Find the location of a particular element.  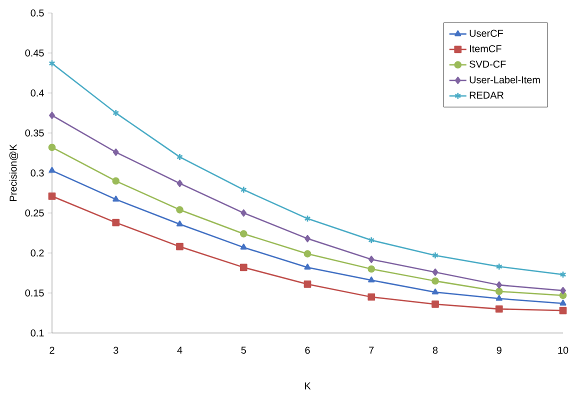

x-tick-label: 6 is located at coordinates (307, 350).